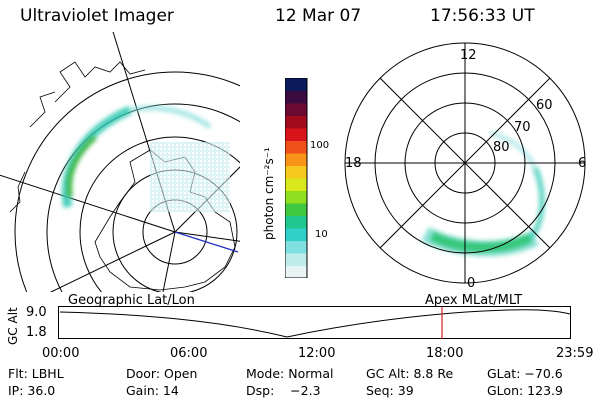 The height and width of the screenshot is (400, 600). Describe the element at coordinates (468, 55) in the screenshot. I see `mlt-label-12: 12` at that location.